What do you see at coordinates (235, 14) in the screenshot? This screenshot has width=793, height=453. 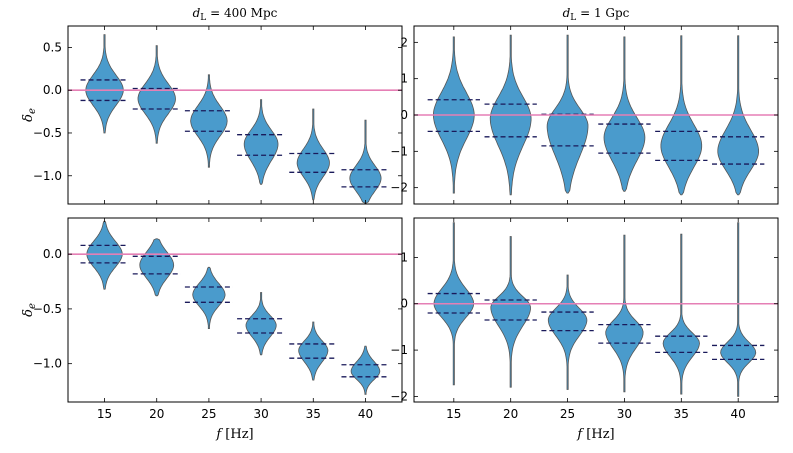 I see `panel-title: dL = 400 Mpc` at bounding box center [235, 14].